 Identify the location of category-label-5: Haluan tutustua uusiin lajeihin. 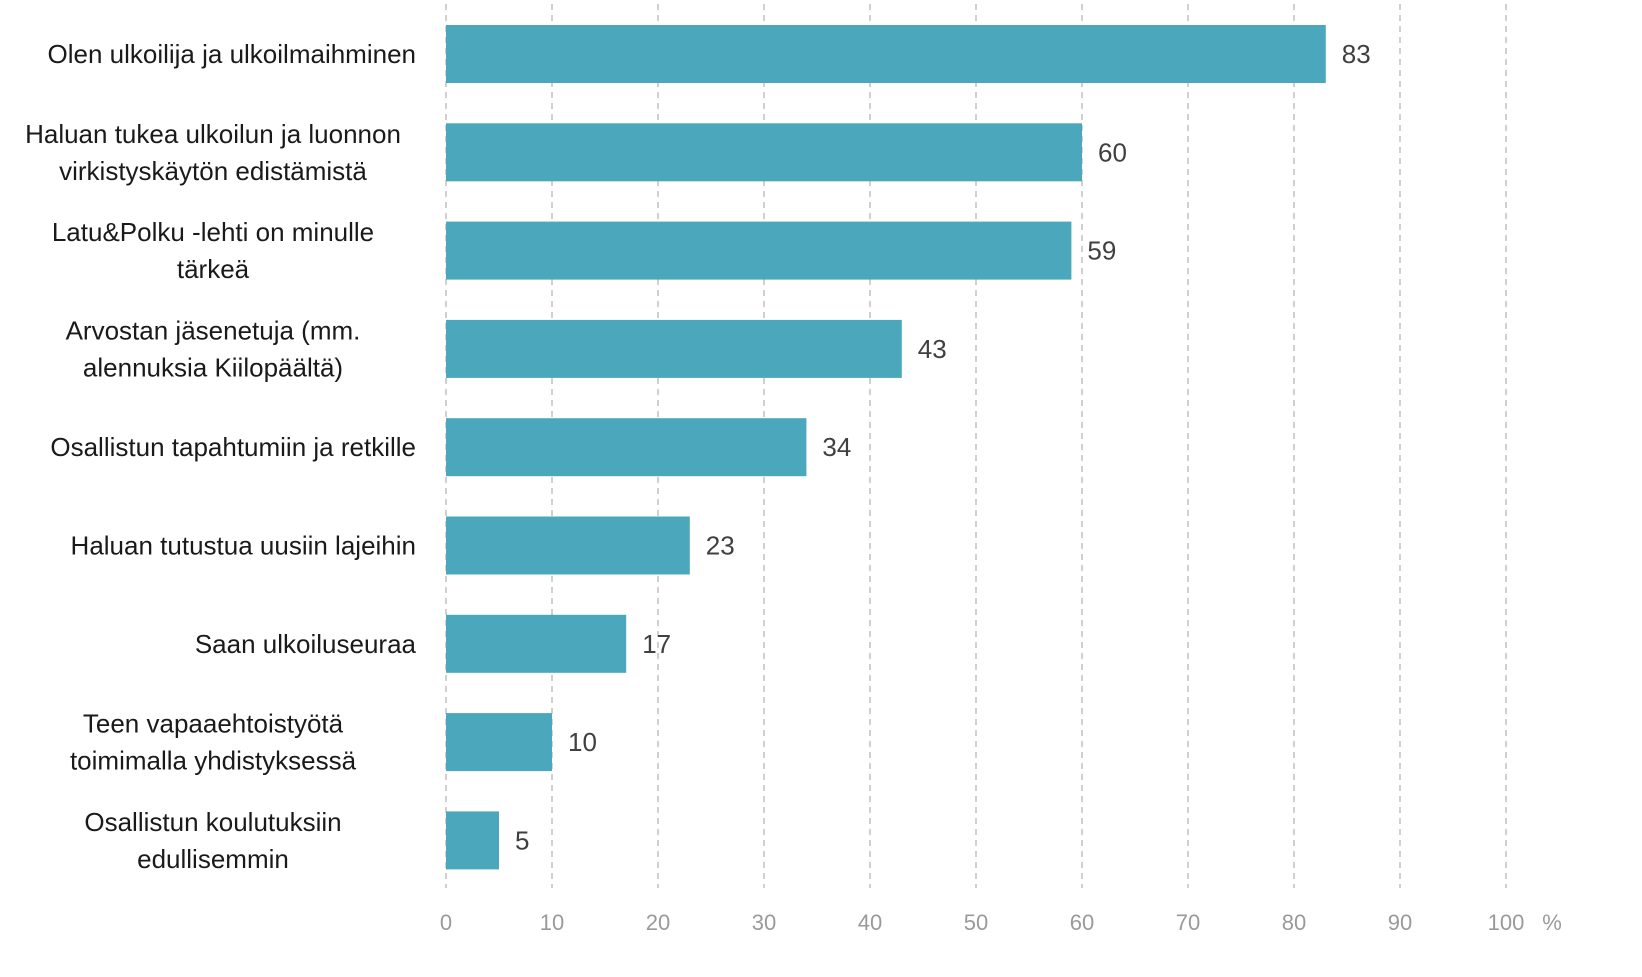
(243, 546).